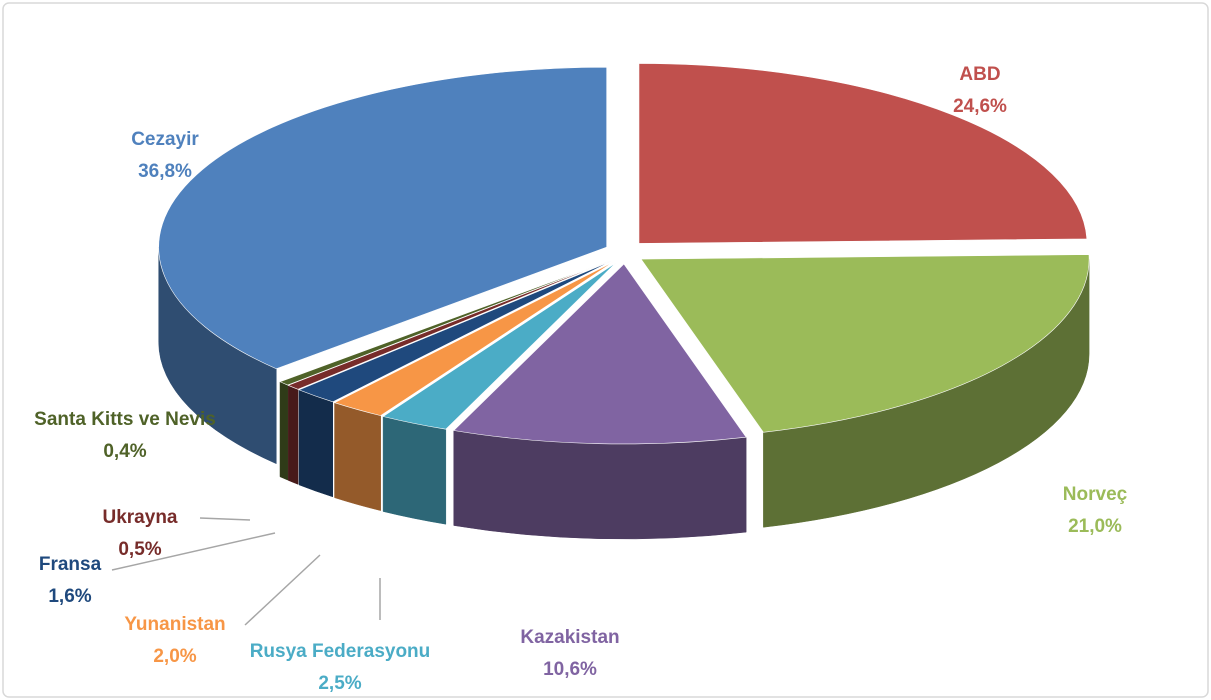 The width and height of the screenshot is (1211, 700). Describe the element at coordinates (140, 517) in the screenshot. I see `category-label: Ukrayna` at that location.